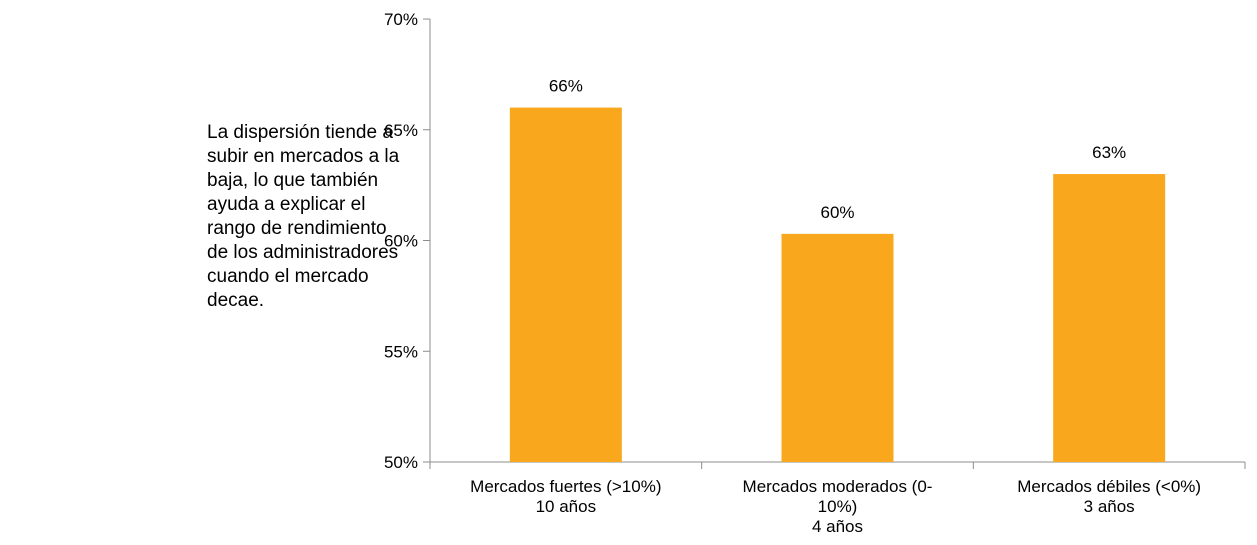 Image resolution: width=1257 pixels, height=545 pixels. Describe the element at coordinates (1109, 506) in the screenshot. I see `category-label-line: 3 años` at that location.